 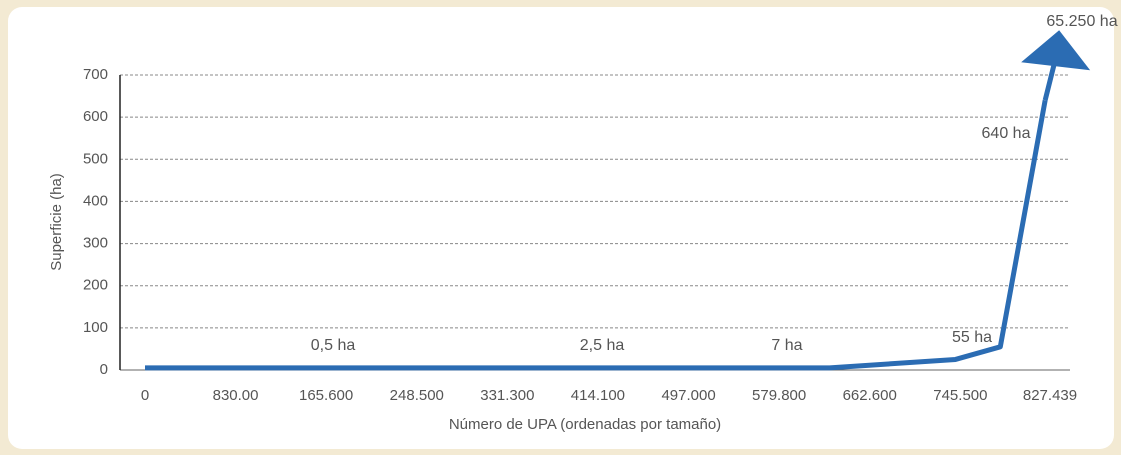 What do you see at coordinates (870, 395) in the screenshot?
I see `x-tick-label: 662.600` at bounding box center [870, 395].